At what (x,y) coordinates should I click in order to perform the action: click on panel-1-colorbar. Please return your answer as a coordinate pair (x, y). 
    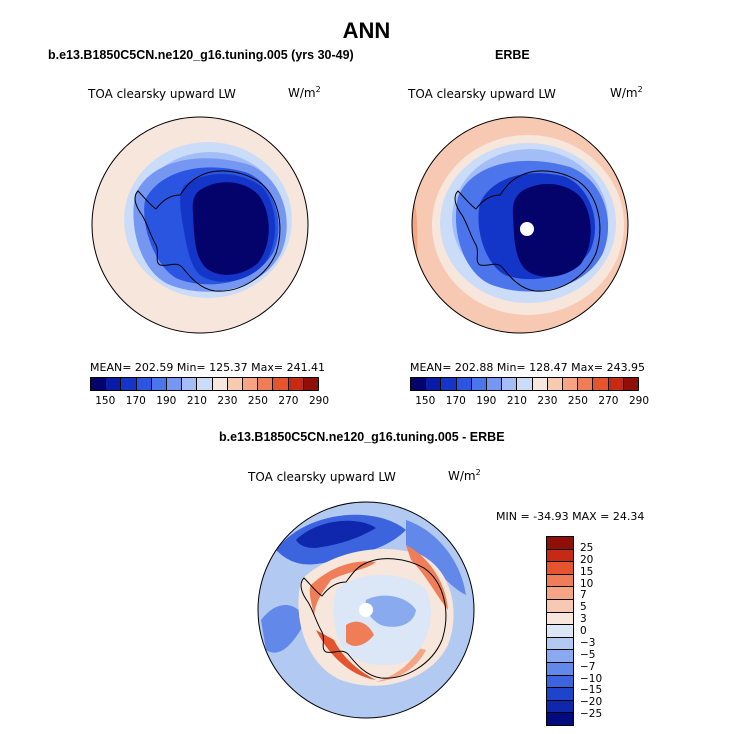
    Looking at the image, I should click on (204, 384).